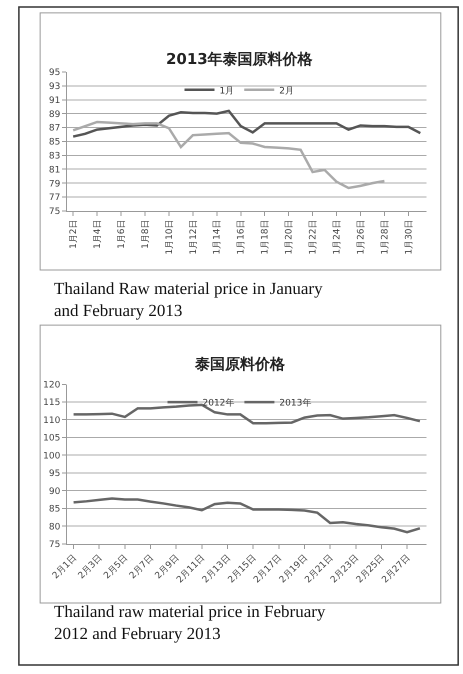 The height and width of the screenshot is (674, 463). What do you see at coordinates (54, 184) in the screenshot?
I see `y-tick-label: 79` at bounding box center [54, 184].